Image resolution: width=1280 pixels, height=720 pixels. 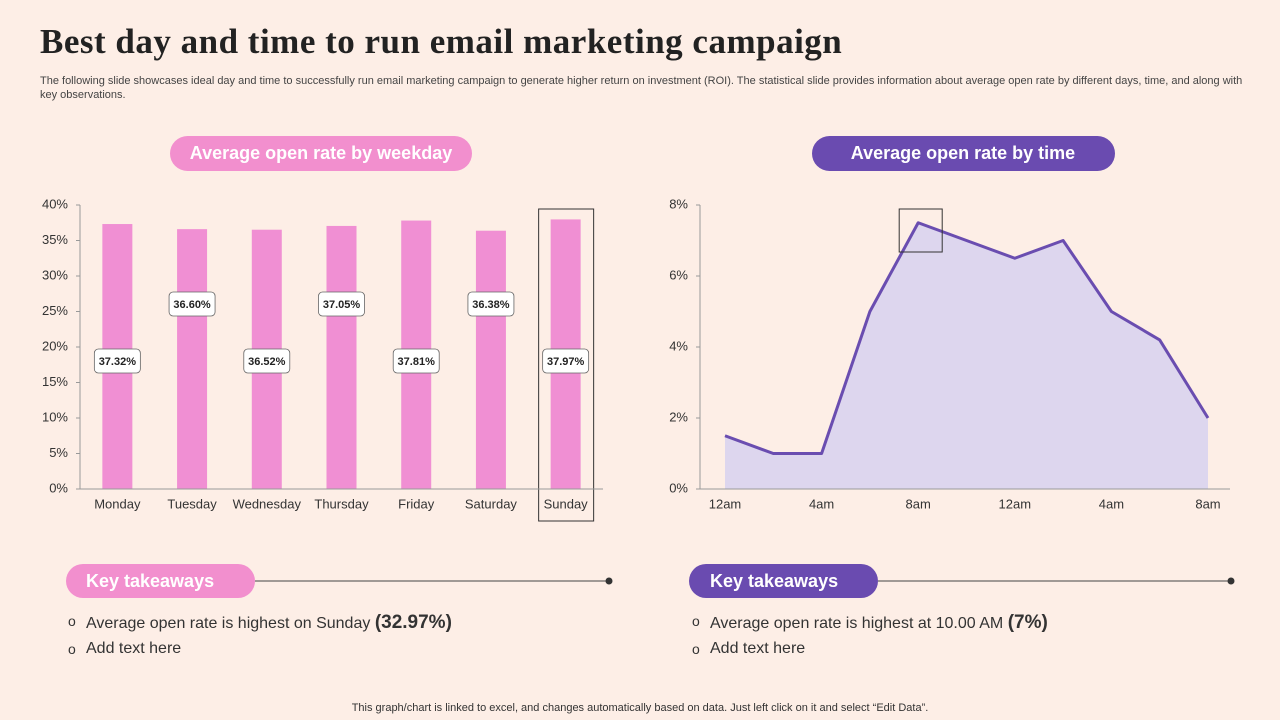 I want to click on data-label: 37.97%, so click(x=566, y=362).